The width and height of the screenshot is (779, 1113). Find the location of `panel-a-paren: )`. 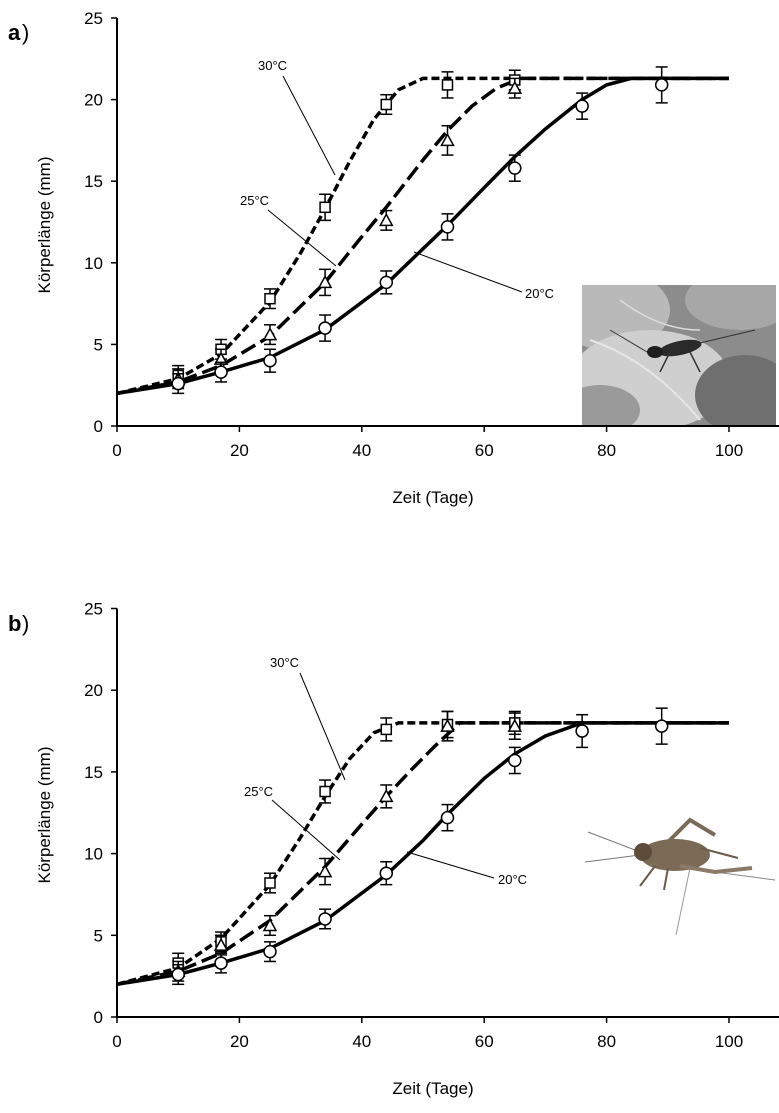

panel-a-paren: ) is located at coordinates (25, 32).